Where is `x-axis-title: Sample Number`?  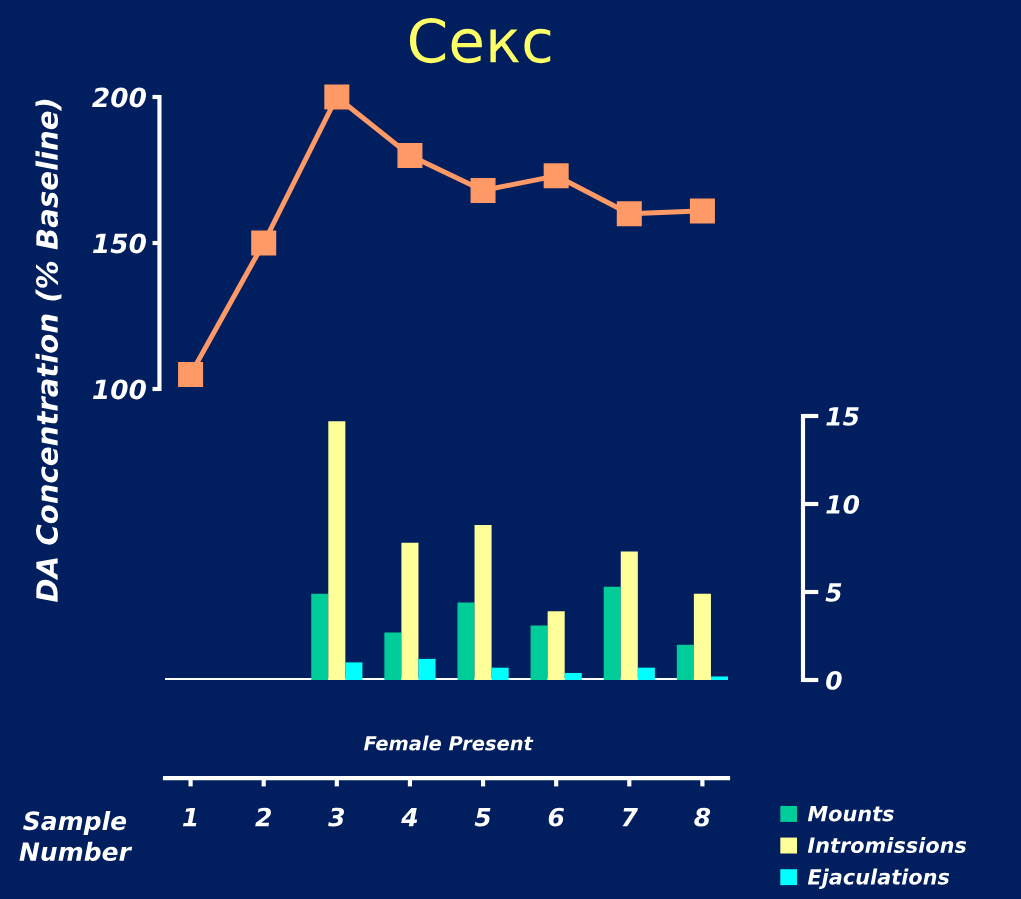 x-axis-title: Sample Number is located at coordinates (76, 836).